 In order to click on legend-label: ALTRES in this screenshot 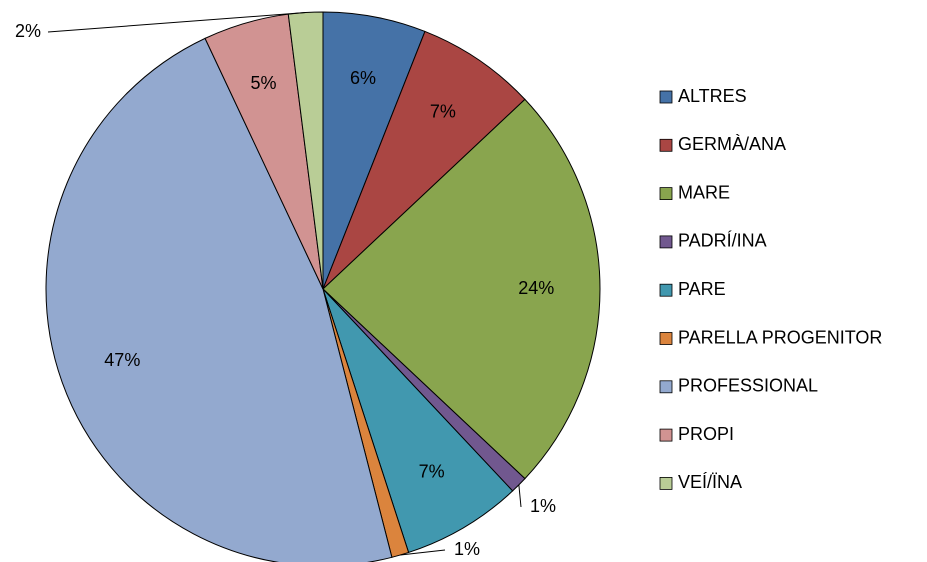, I will do `click(712, 96)`.